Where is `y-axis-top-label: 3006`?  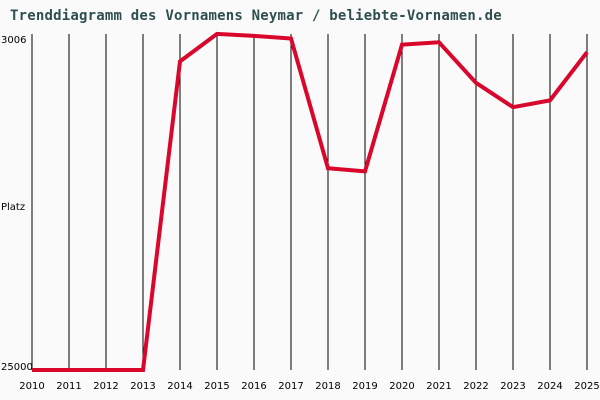 y-axis-top-label: 3006 is located at coordinates (14, 40).